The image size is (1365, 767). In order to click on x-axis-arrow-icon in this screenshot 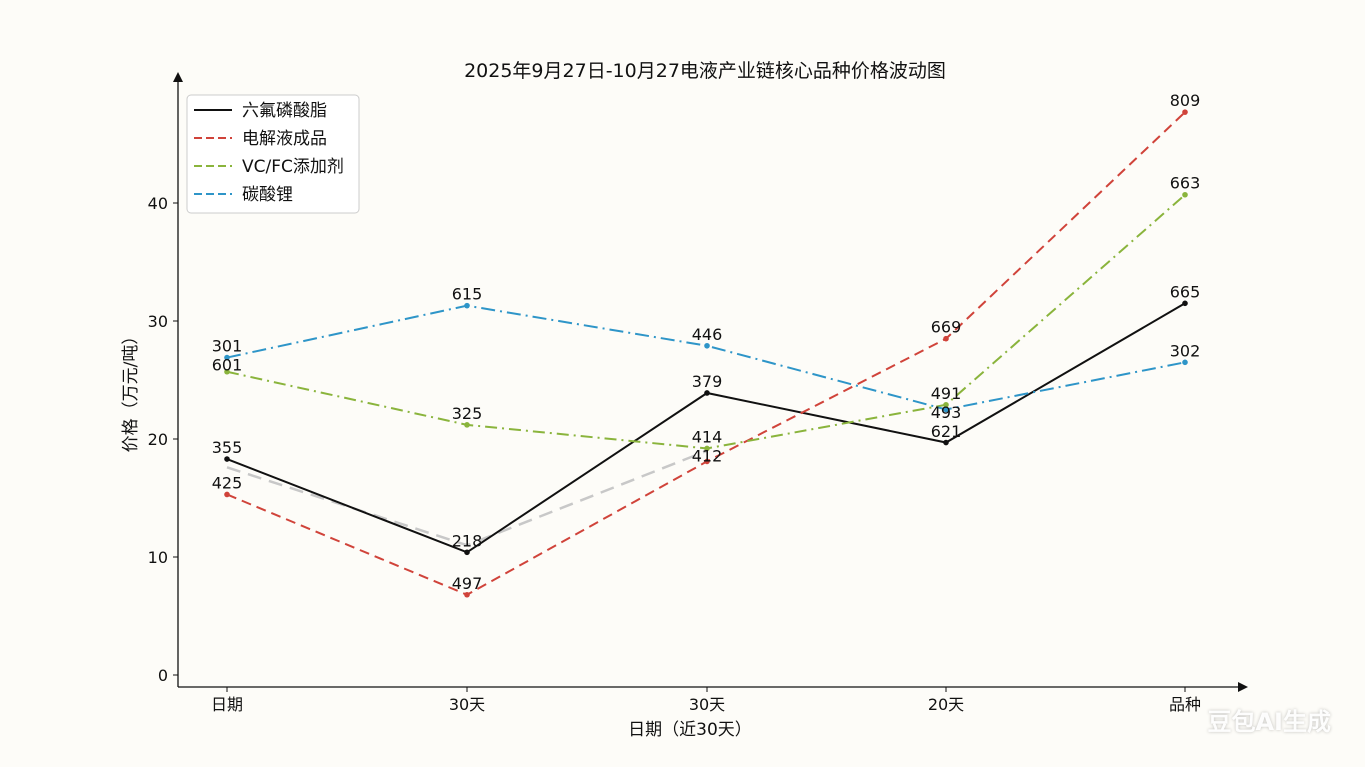, I will do `click(1243, 687)`.